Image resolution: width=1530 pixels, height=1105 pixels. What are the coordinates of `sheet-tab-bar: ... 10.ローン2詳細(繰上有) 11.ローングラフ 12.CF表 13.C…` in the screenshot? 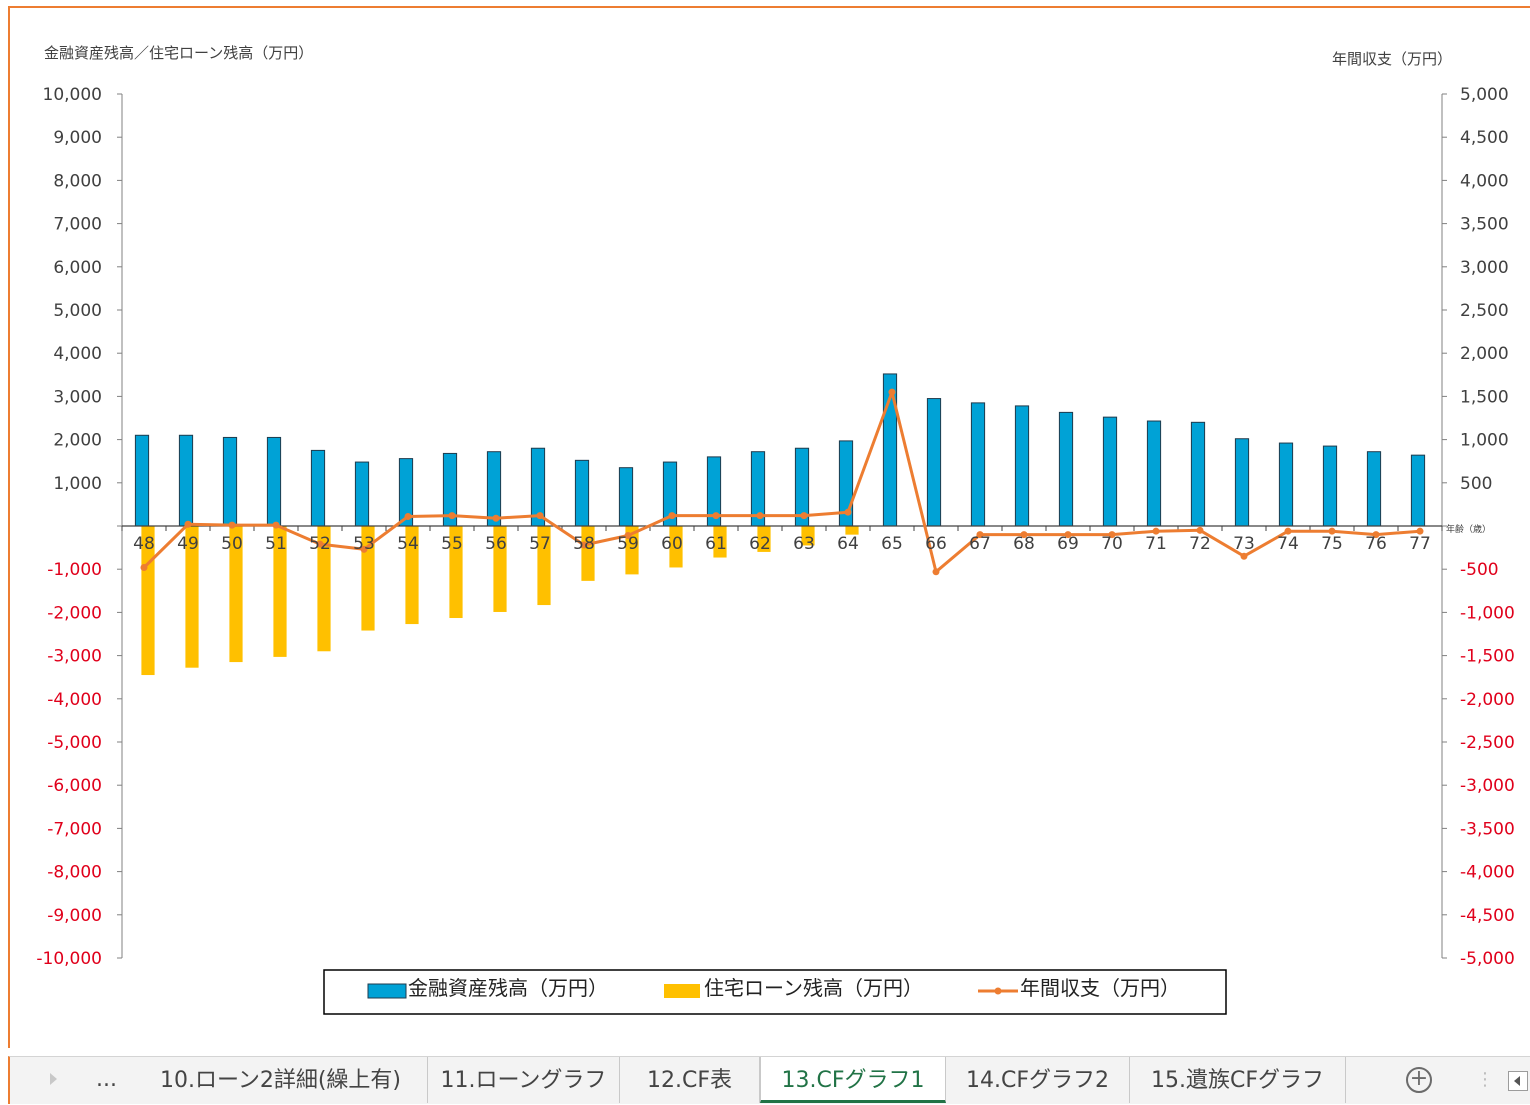 It's located at (769, 1080).